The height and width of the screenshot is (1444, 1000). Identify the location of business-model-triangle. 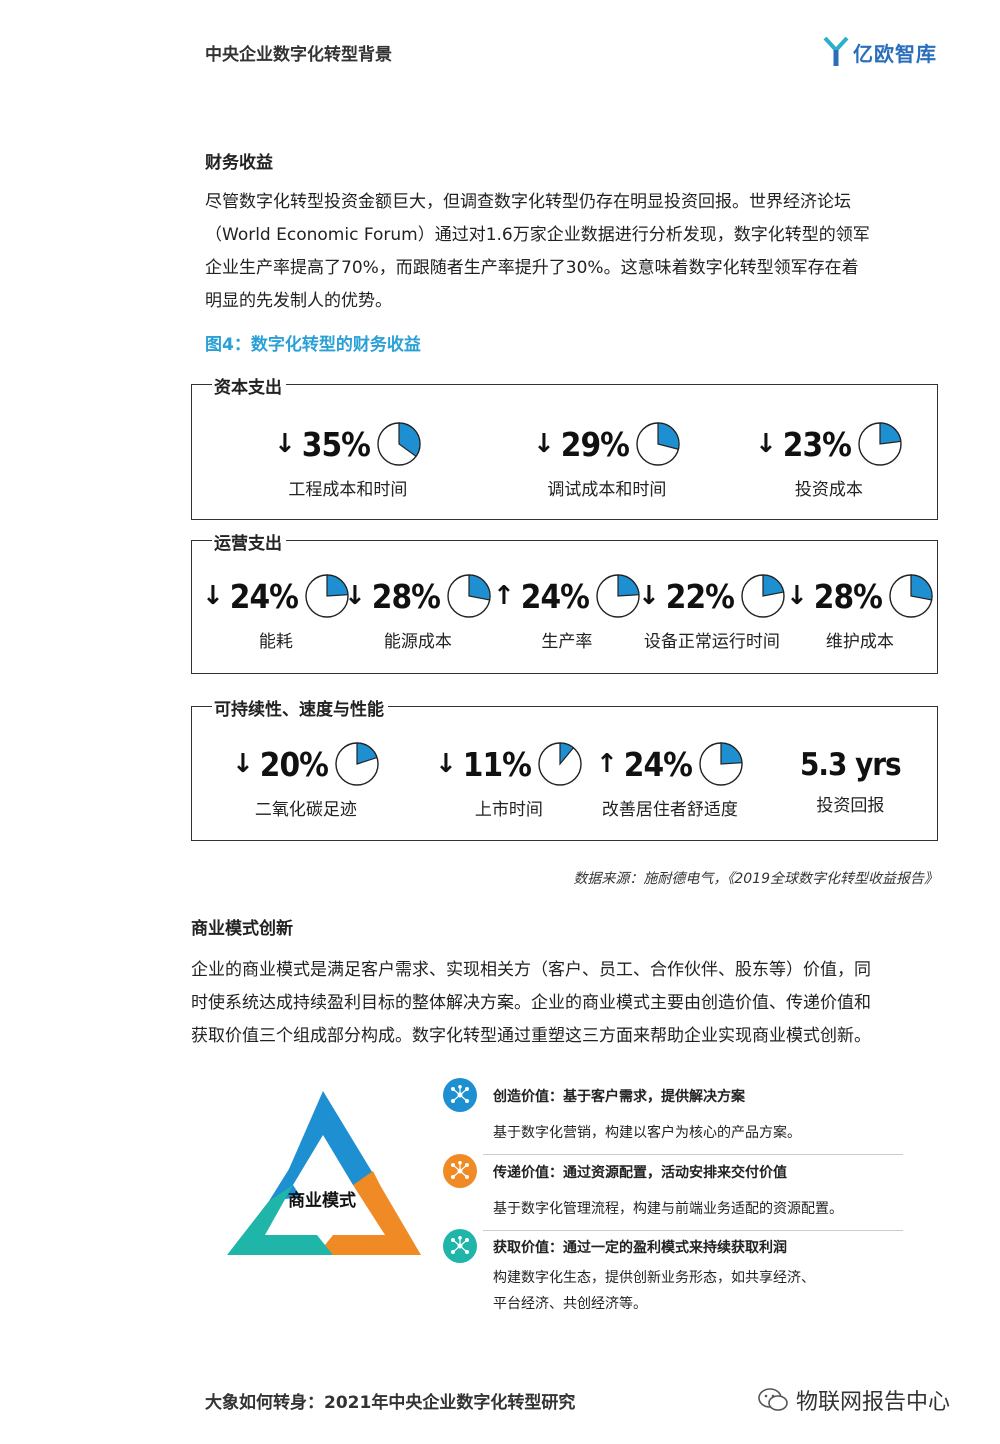
(324, 1173).